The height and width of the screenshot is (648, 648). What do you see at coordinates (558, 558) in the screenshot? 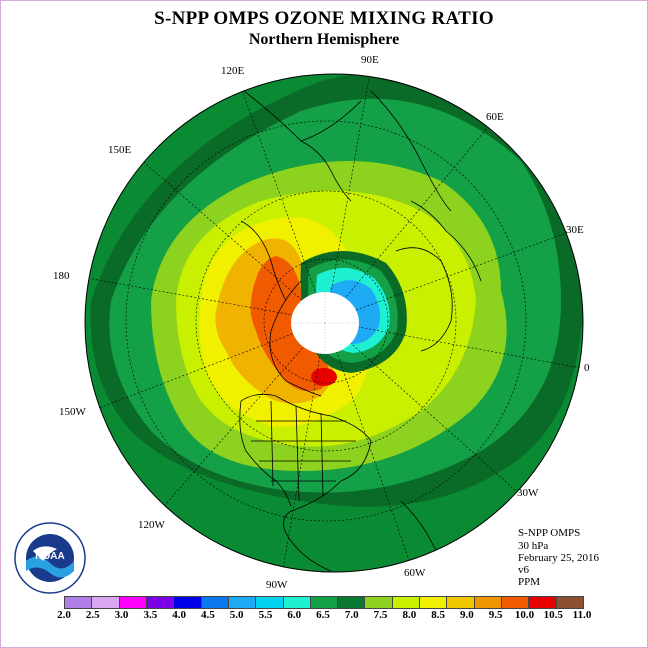
I see `info-date: February 25, 2016` at bounding box center [558, 558].